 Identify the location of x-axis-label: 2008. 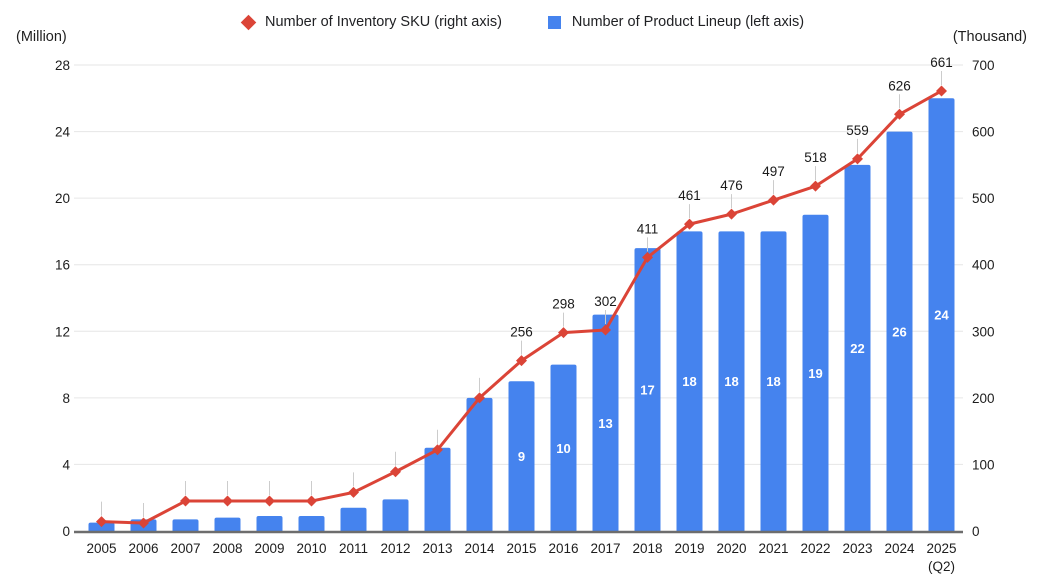
(227, 548).